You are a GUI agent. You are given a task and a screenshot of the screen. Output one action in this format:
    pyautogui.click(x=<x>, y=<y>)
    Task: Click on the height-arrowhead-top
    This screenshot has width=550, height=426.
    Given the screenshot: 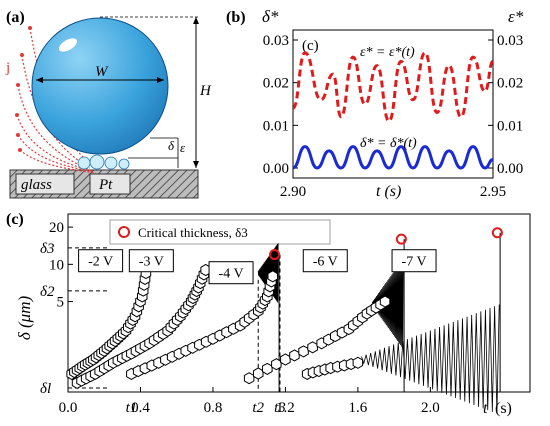 What is the action you would take?
    pyautogui.click(x=196, y=20)
    